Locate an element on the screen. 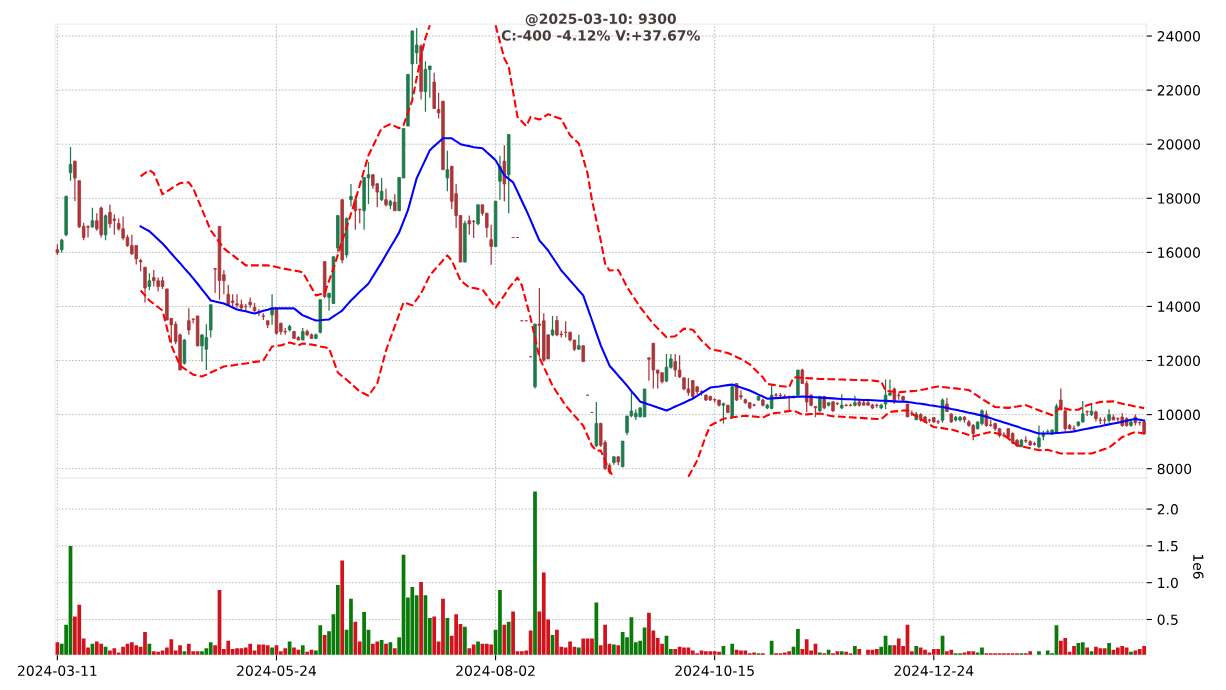 The width and height of the screenshot is (1226, 690). y-tick-label: 16000 is located at coordinates (1179, 252).